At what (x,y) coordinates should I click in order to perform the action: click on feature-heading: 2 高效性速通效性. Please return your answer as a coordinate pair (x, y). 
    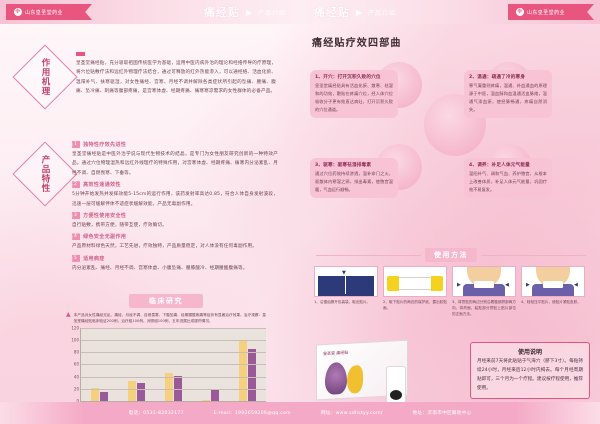
    Looking at the image, I should click on (175, 185).